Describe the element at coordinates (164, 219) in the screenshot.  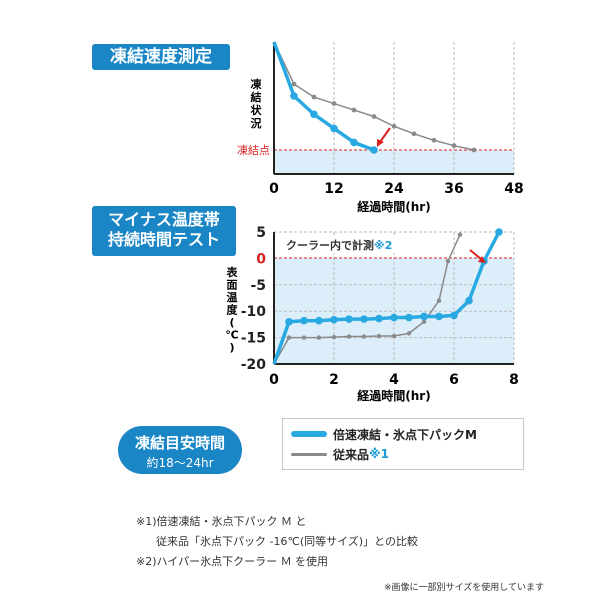
I see `chart2-heading-line1: マイナス温度帯` at that location.